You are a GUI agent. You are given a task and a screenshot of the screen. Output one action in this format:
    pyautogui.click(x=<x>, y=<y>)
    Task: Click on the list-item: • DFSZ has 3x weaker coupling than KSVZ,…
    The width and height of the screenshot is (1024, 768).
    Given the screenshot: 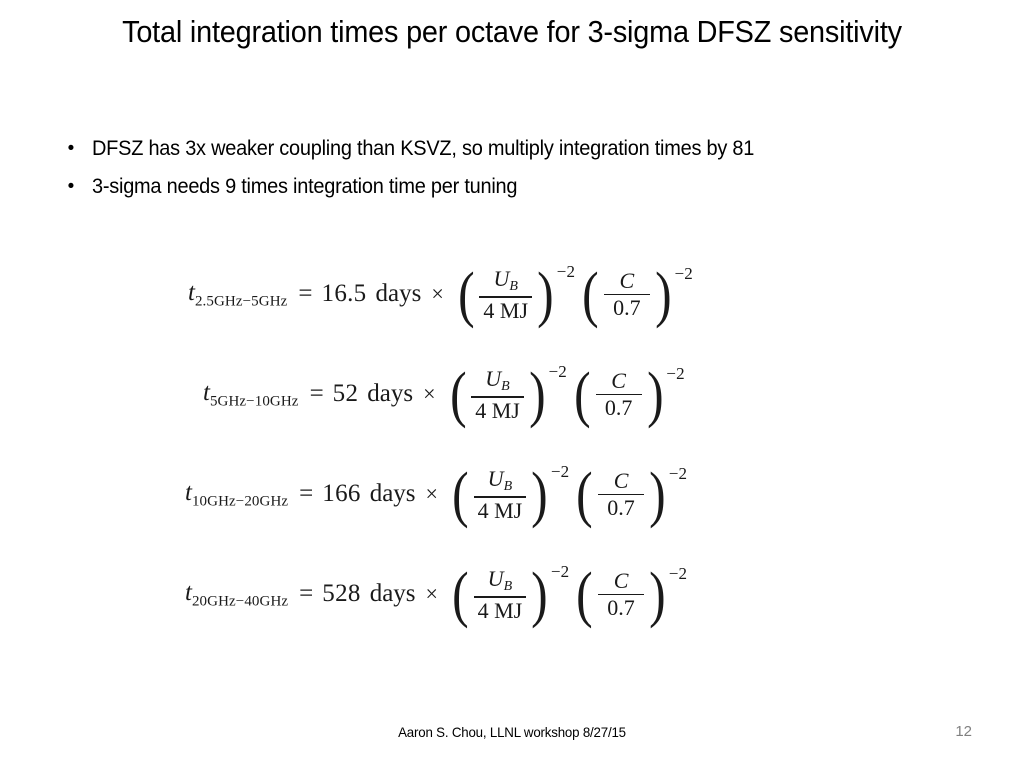 What is the action you would take?
    pyautogui.click(x=520, y=149)
    